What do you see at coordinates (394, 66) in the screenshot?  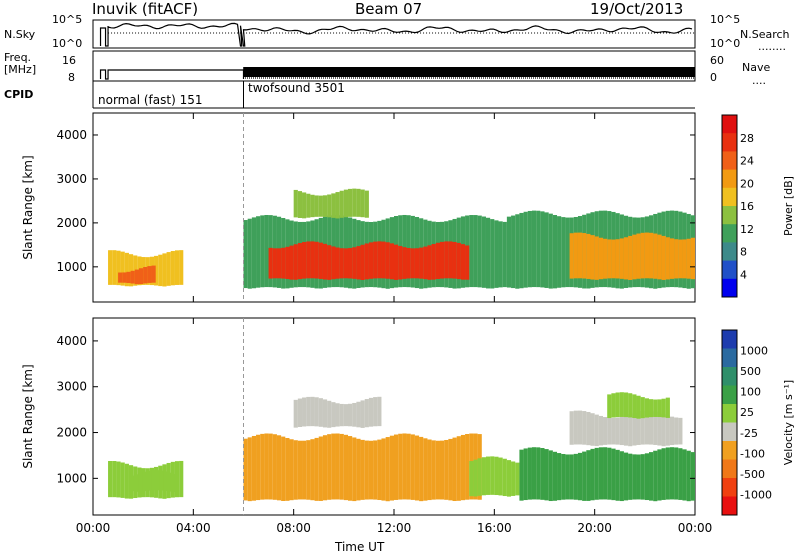 I see `freq-strip-frame` at bounding box center [394, 66].